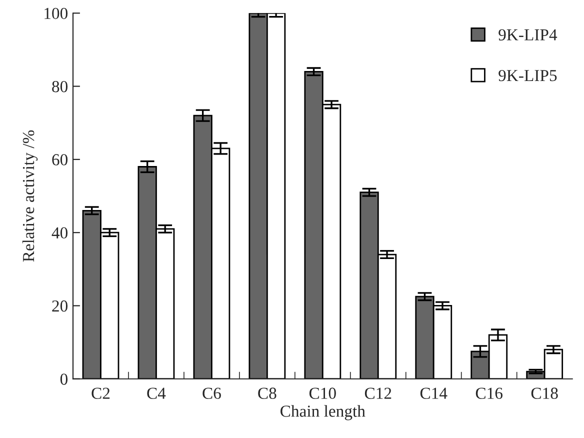  What do you see at coordinates (434, 393) in the screenshot?
I see `x-tick-label: C14` at bounding box center [434, 393].